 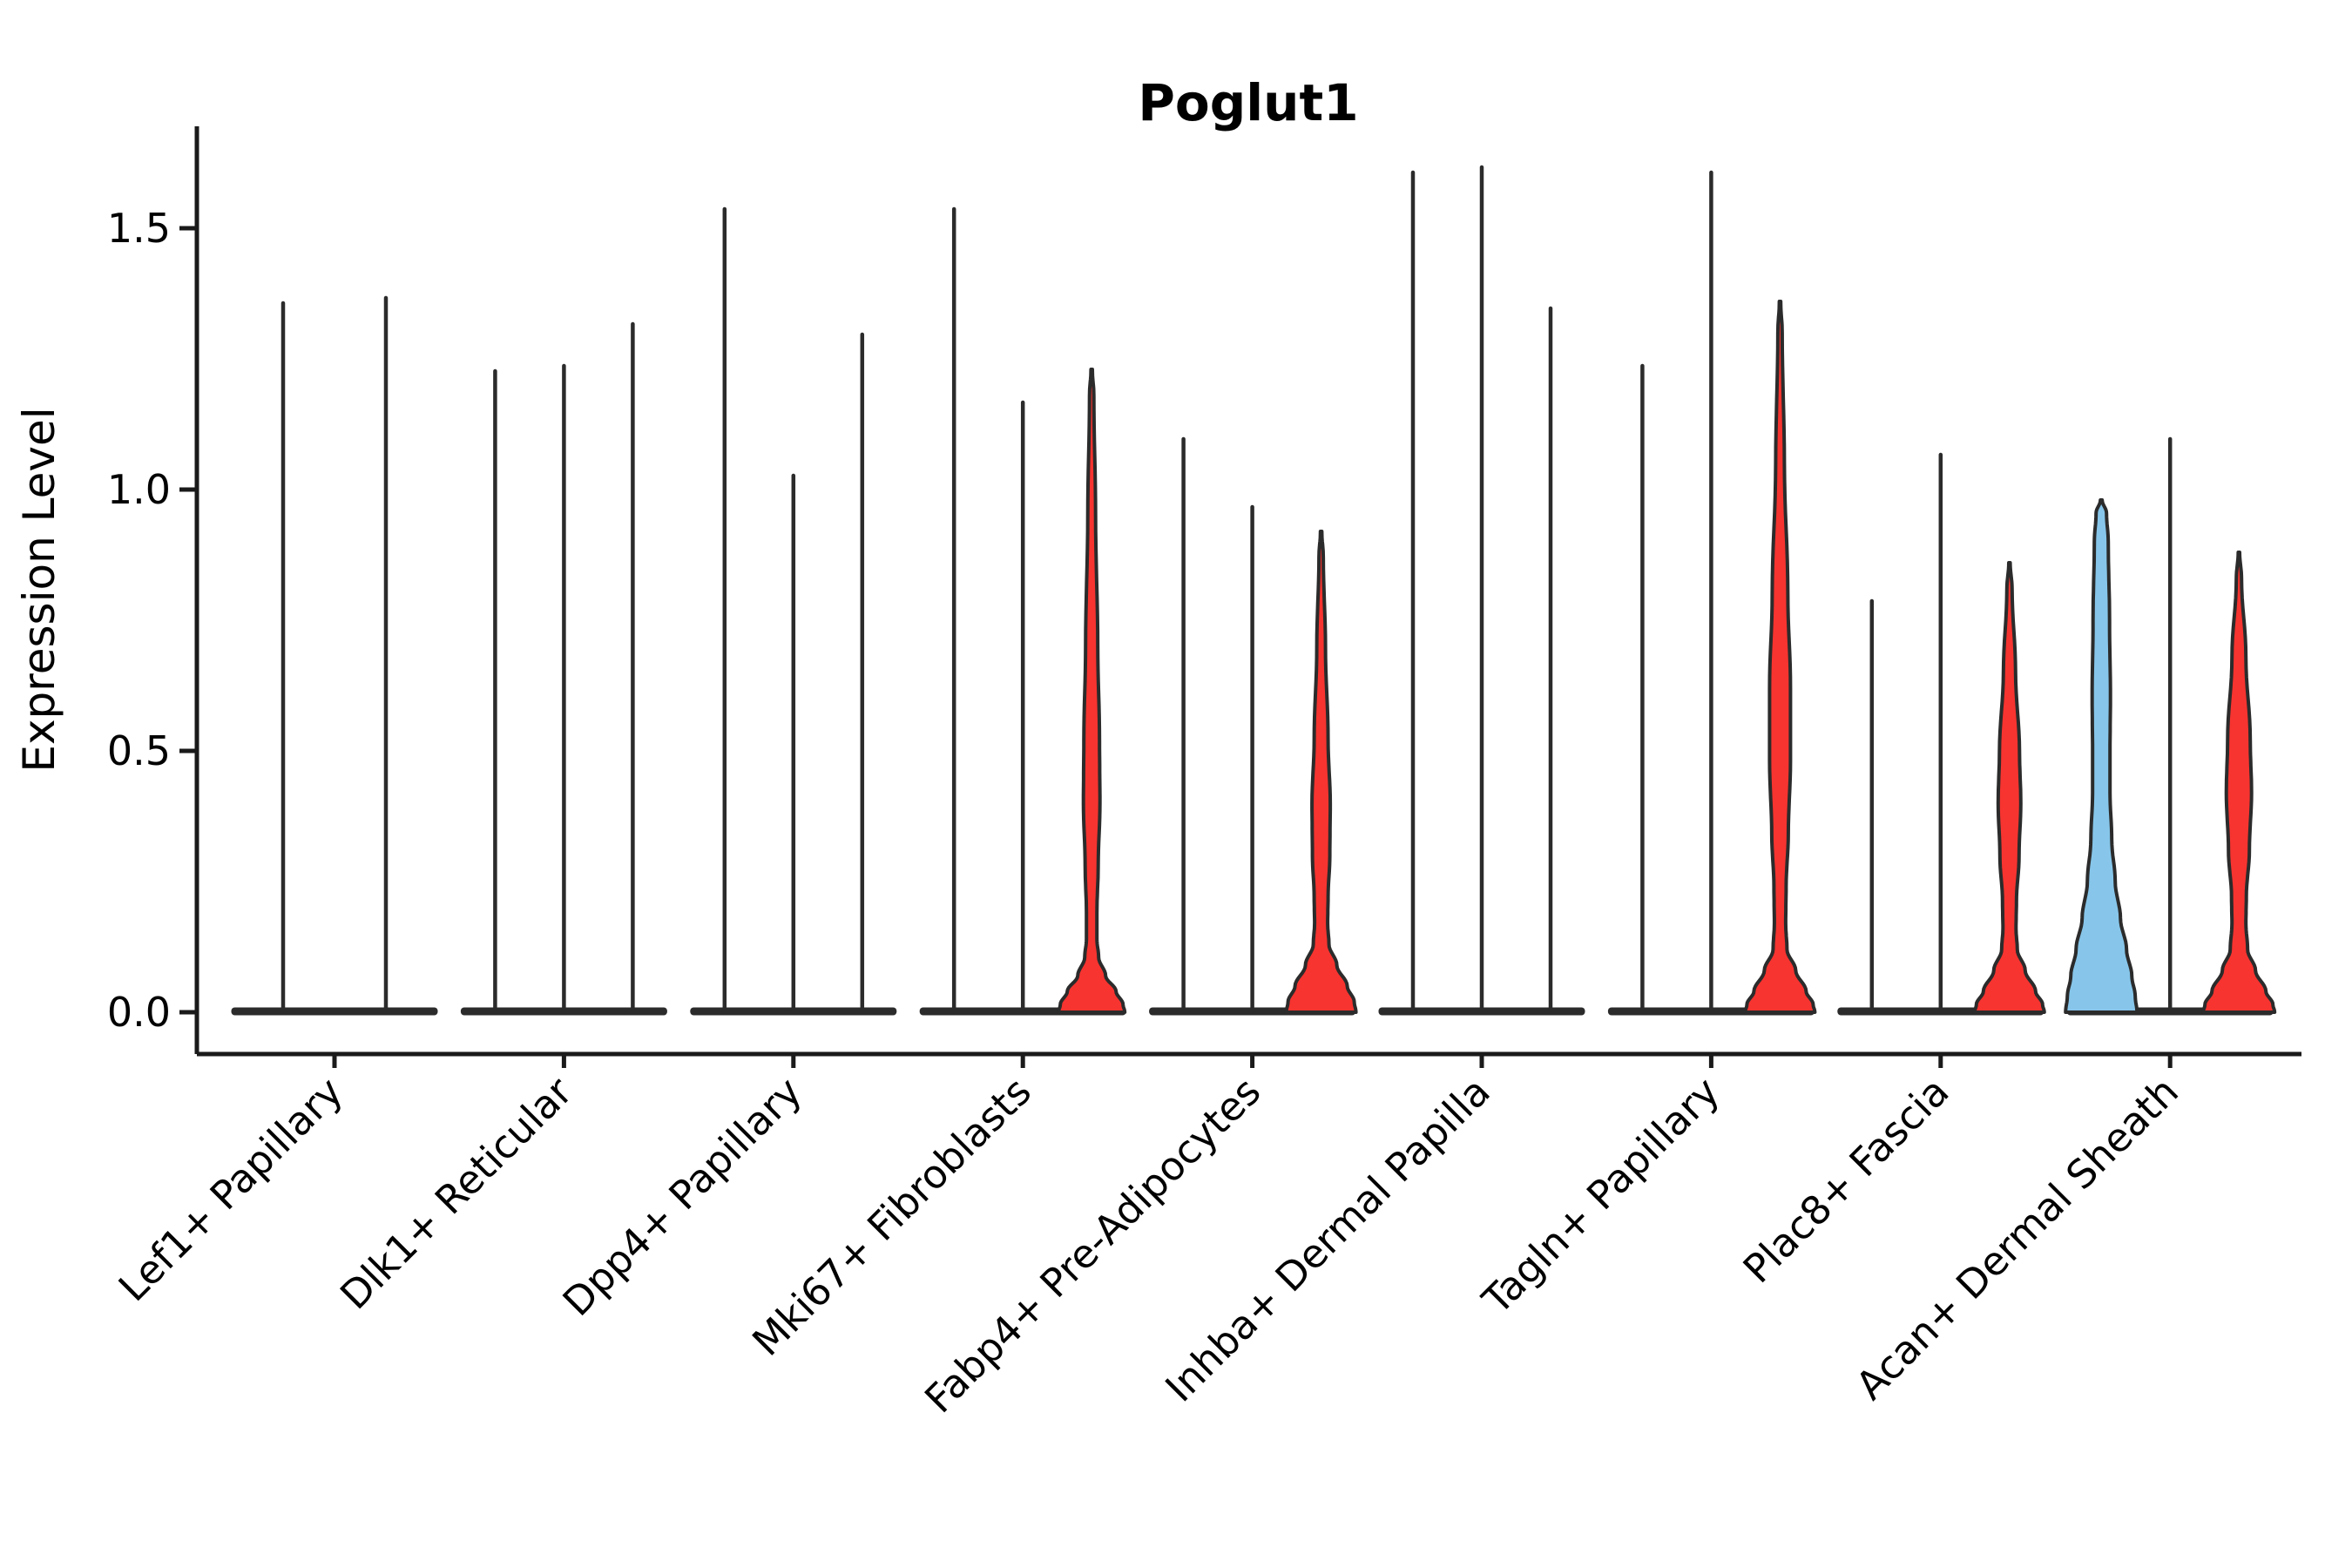 I want to click on x-tick-label: Dpp4+ Papillary, so click(x=682, y=1196).